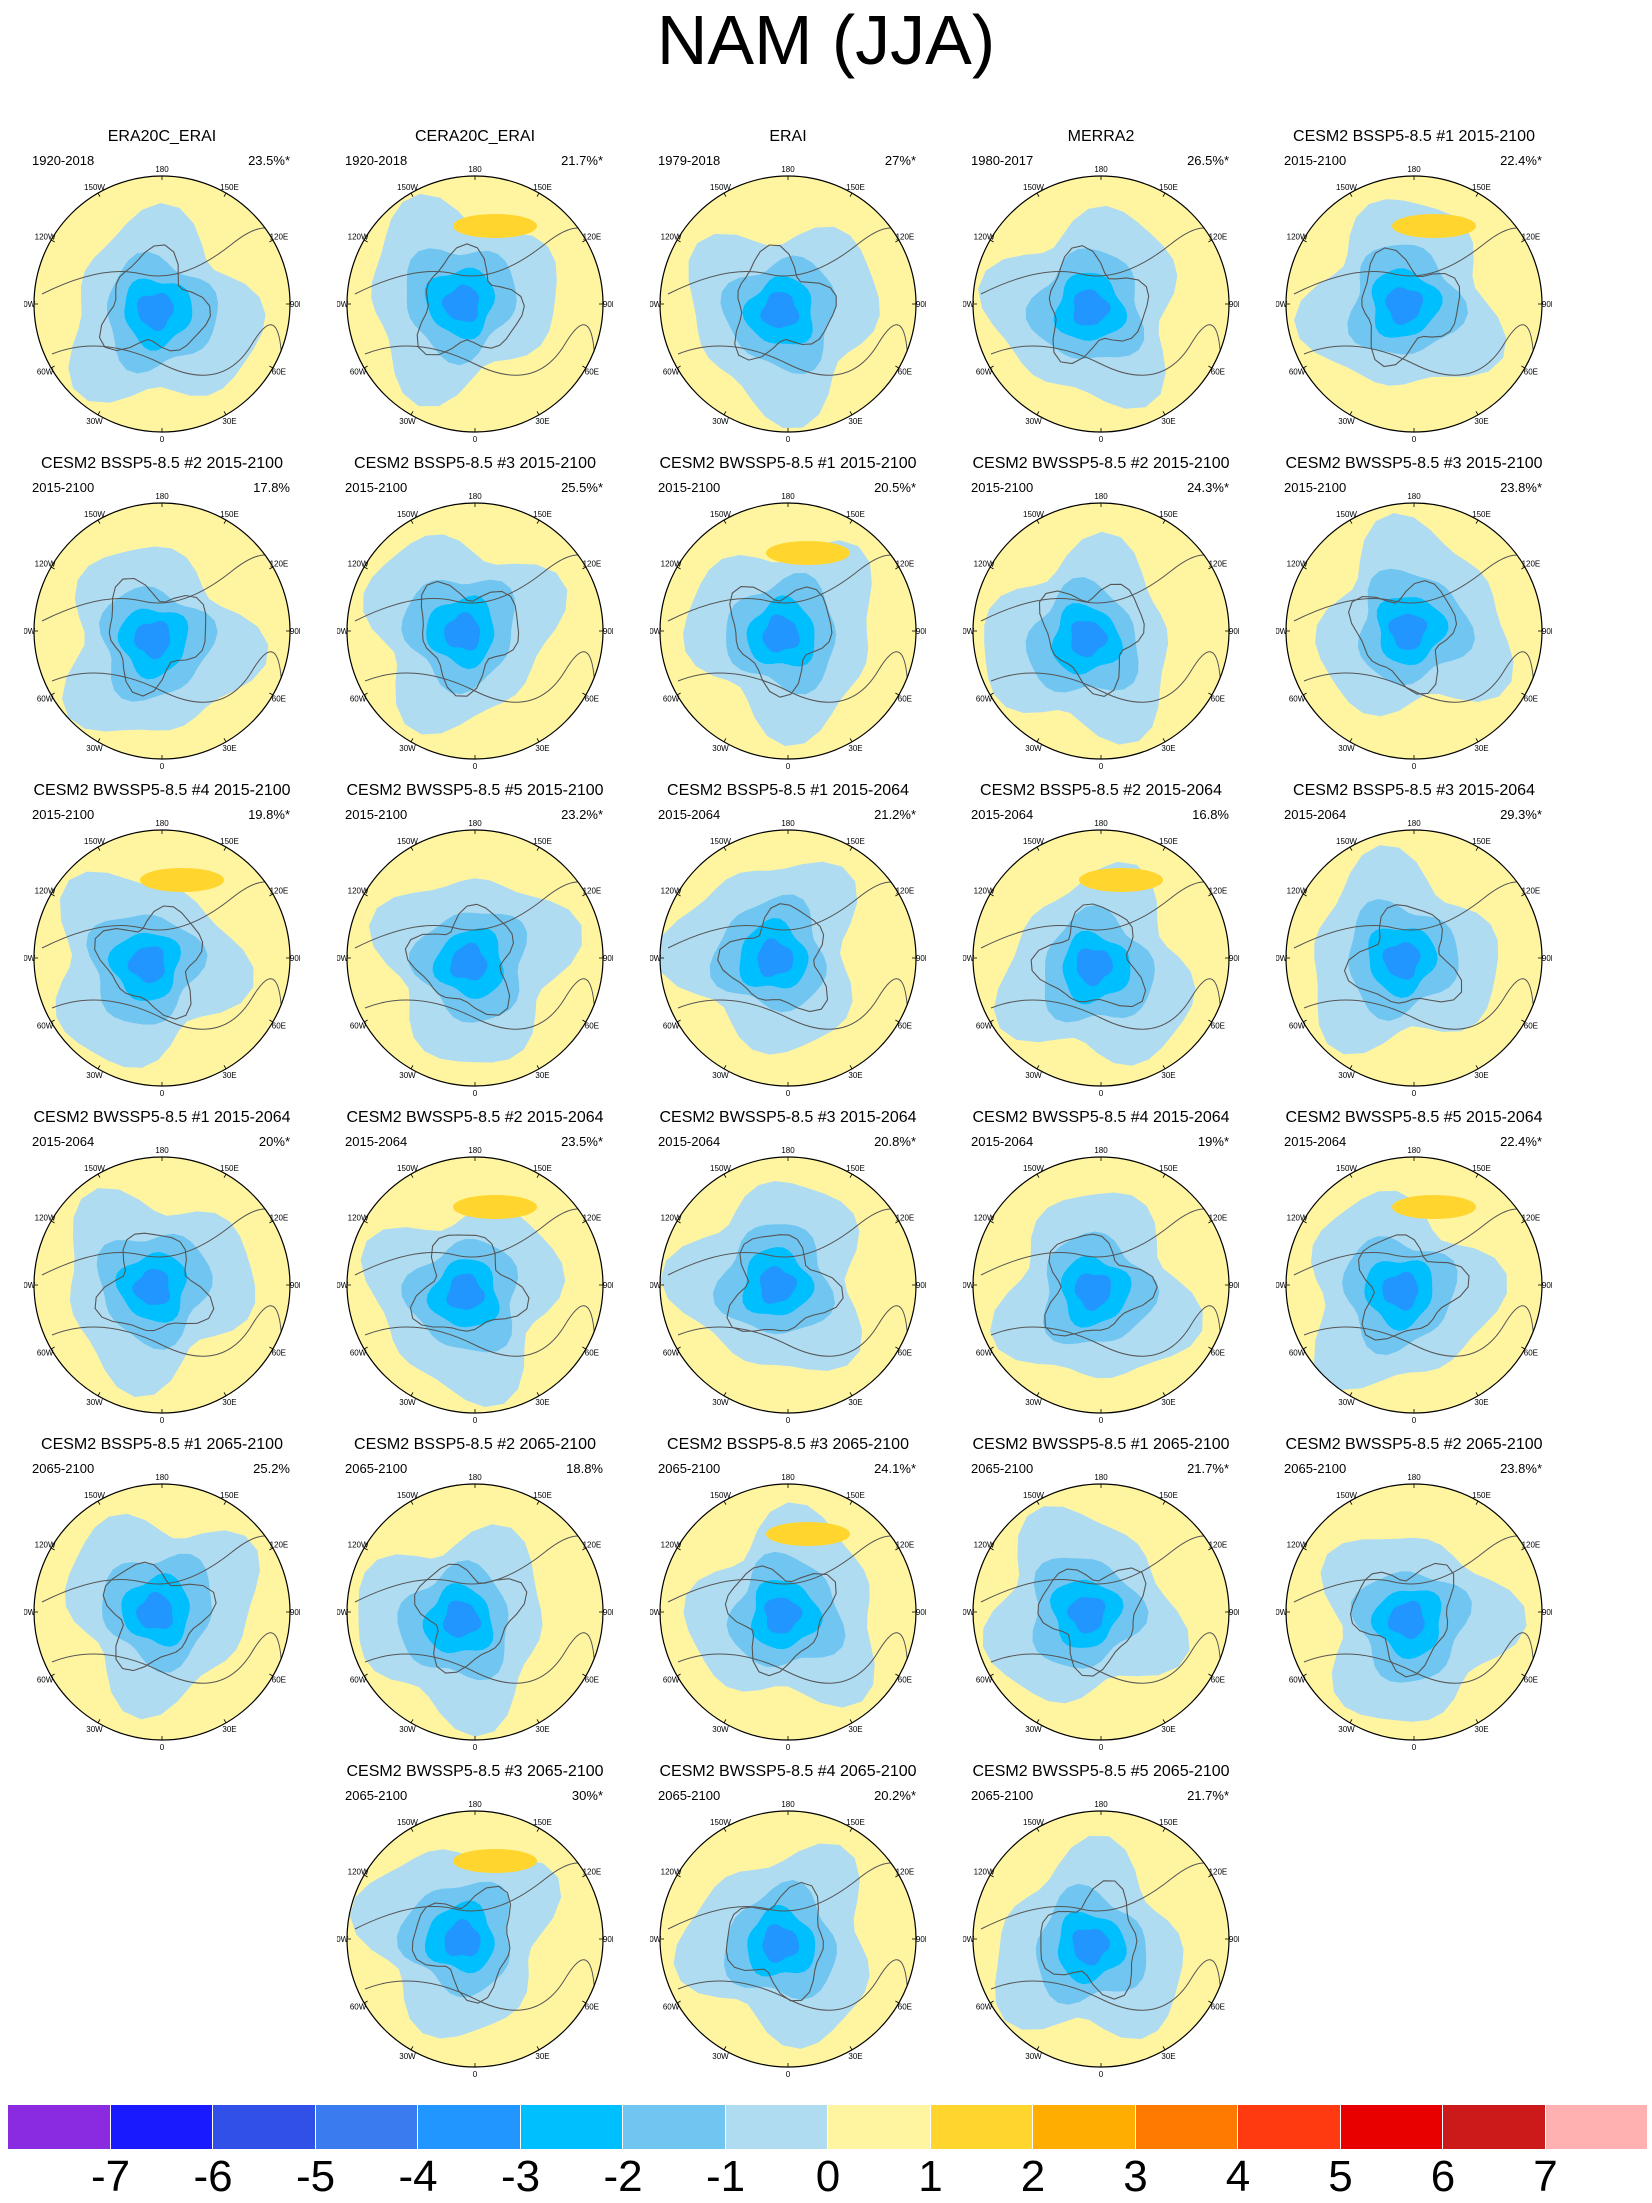 The width and height of the screenshot is (1652, 2203). I want to click on panel-period: 2065-2100, so click(376, 1468).